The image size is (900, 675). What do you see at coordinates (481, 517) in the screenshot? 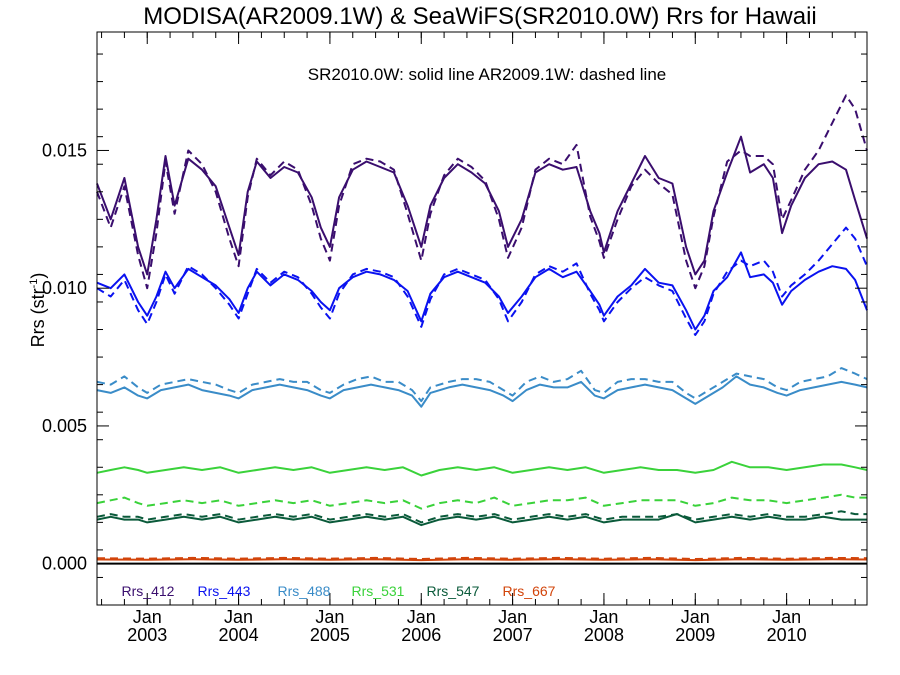
I see `rrs-547-modisa-dashed-line` at bounding box center [481, 517].